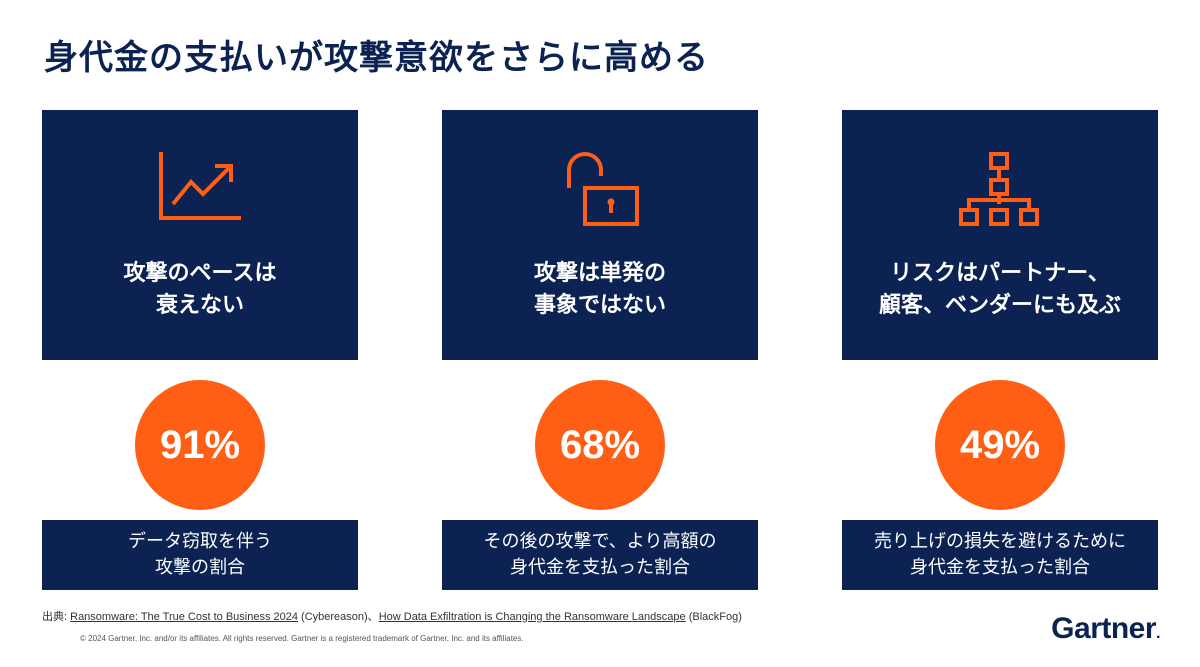 This screenshot has height=667, width=1200. What do you see at coordinates (600, 445) in the screenshot?
I see `stat-circle-2: 68%` at bounding box center [600, 445].